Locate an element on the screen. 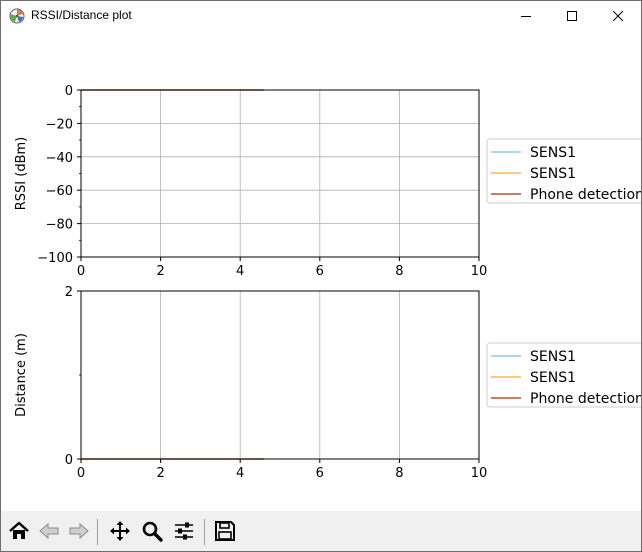  minimize-button is located at coordinates (526, 16).